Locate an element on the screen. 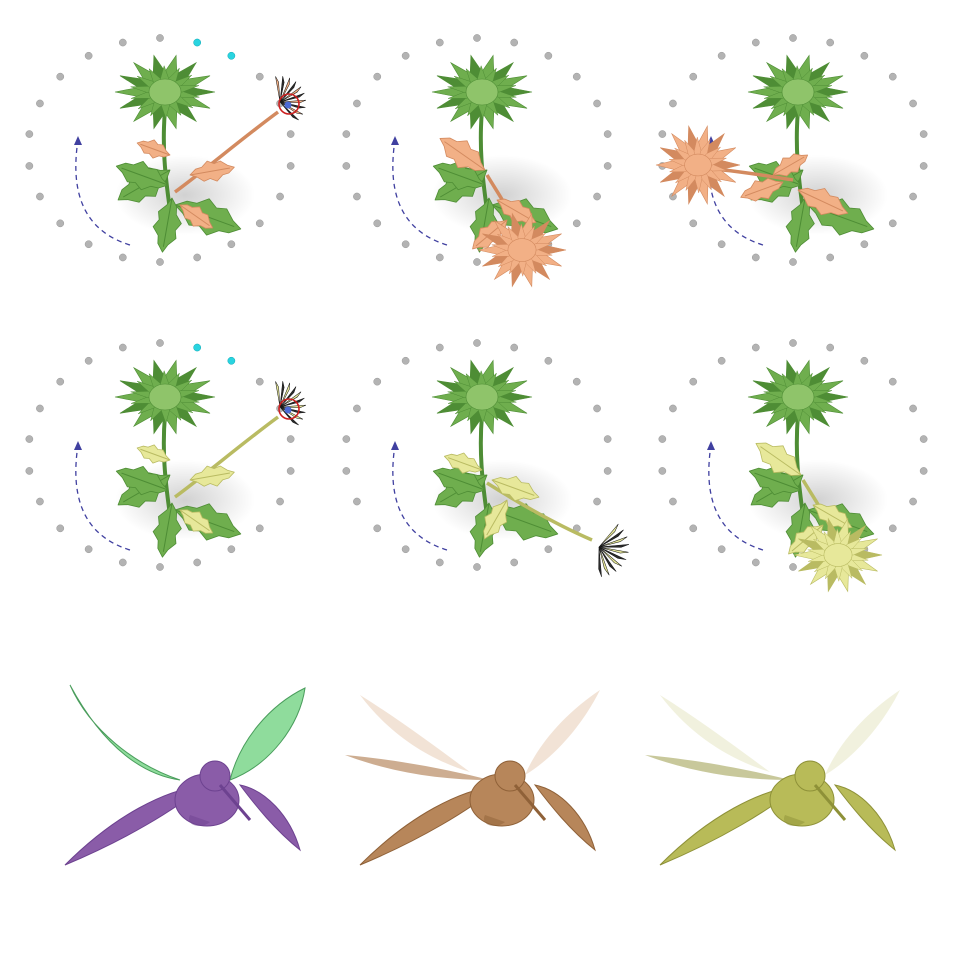 This screenshot has height=957, width=957. panel-r2-c2 is located at coordinates (485, 458).